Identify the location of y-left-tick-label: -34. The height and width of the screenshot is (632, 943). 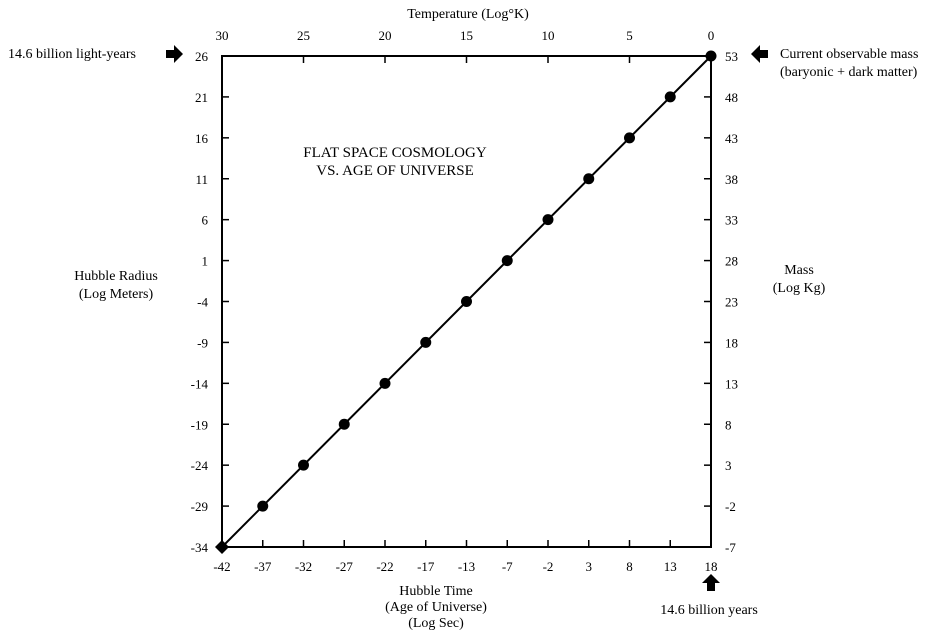
(200, 547).